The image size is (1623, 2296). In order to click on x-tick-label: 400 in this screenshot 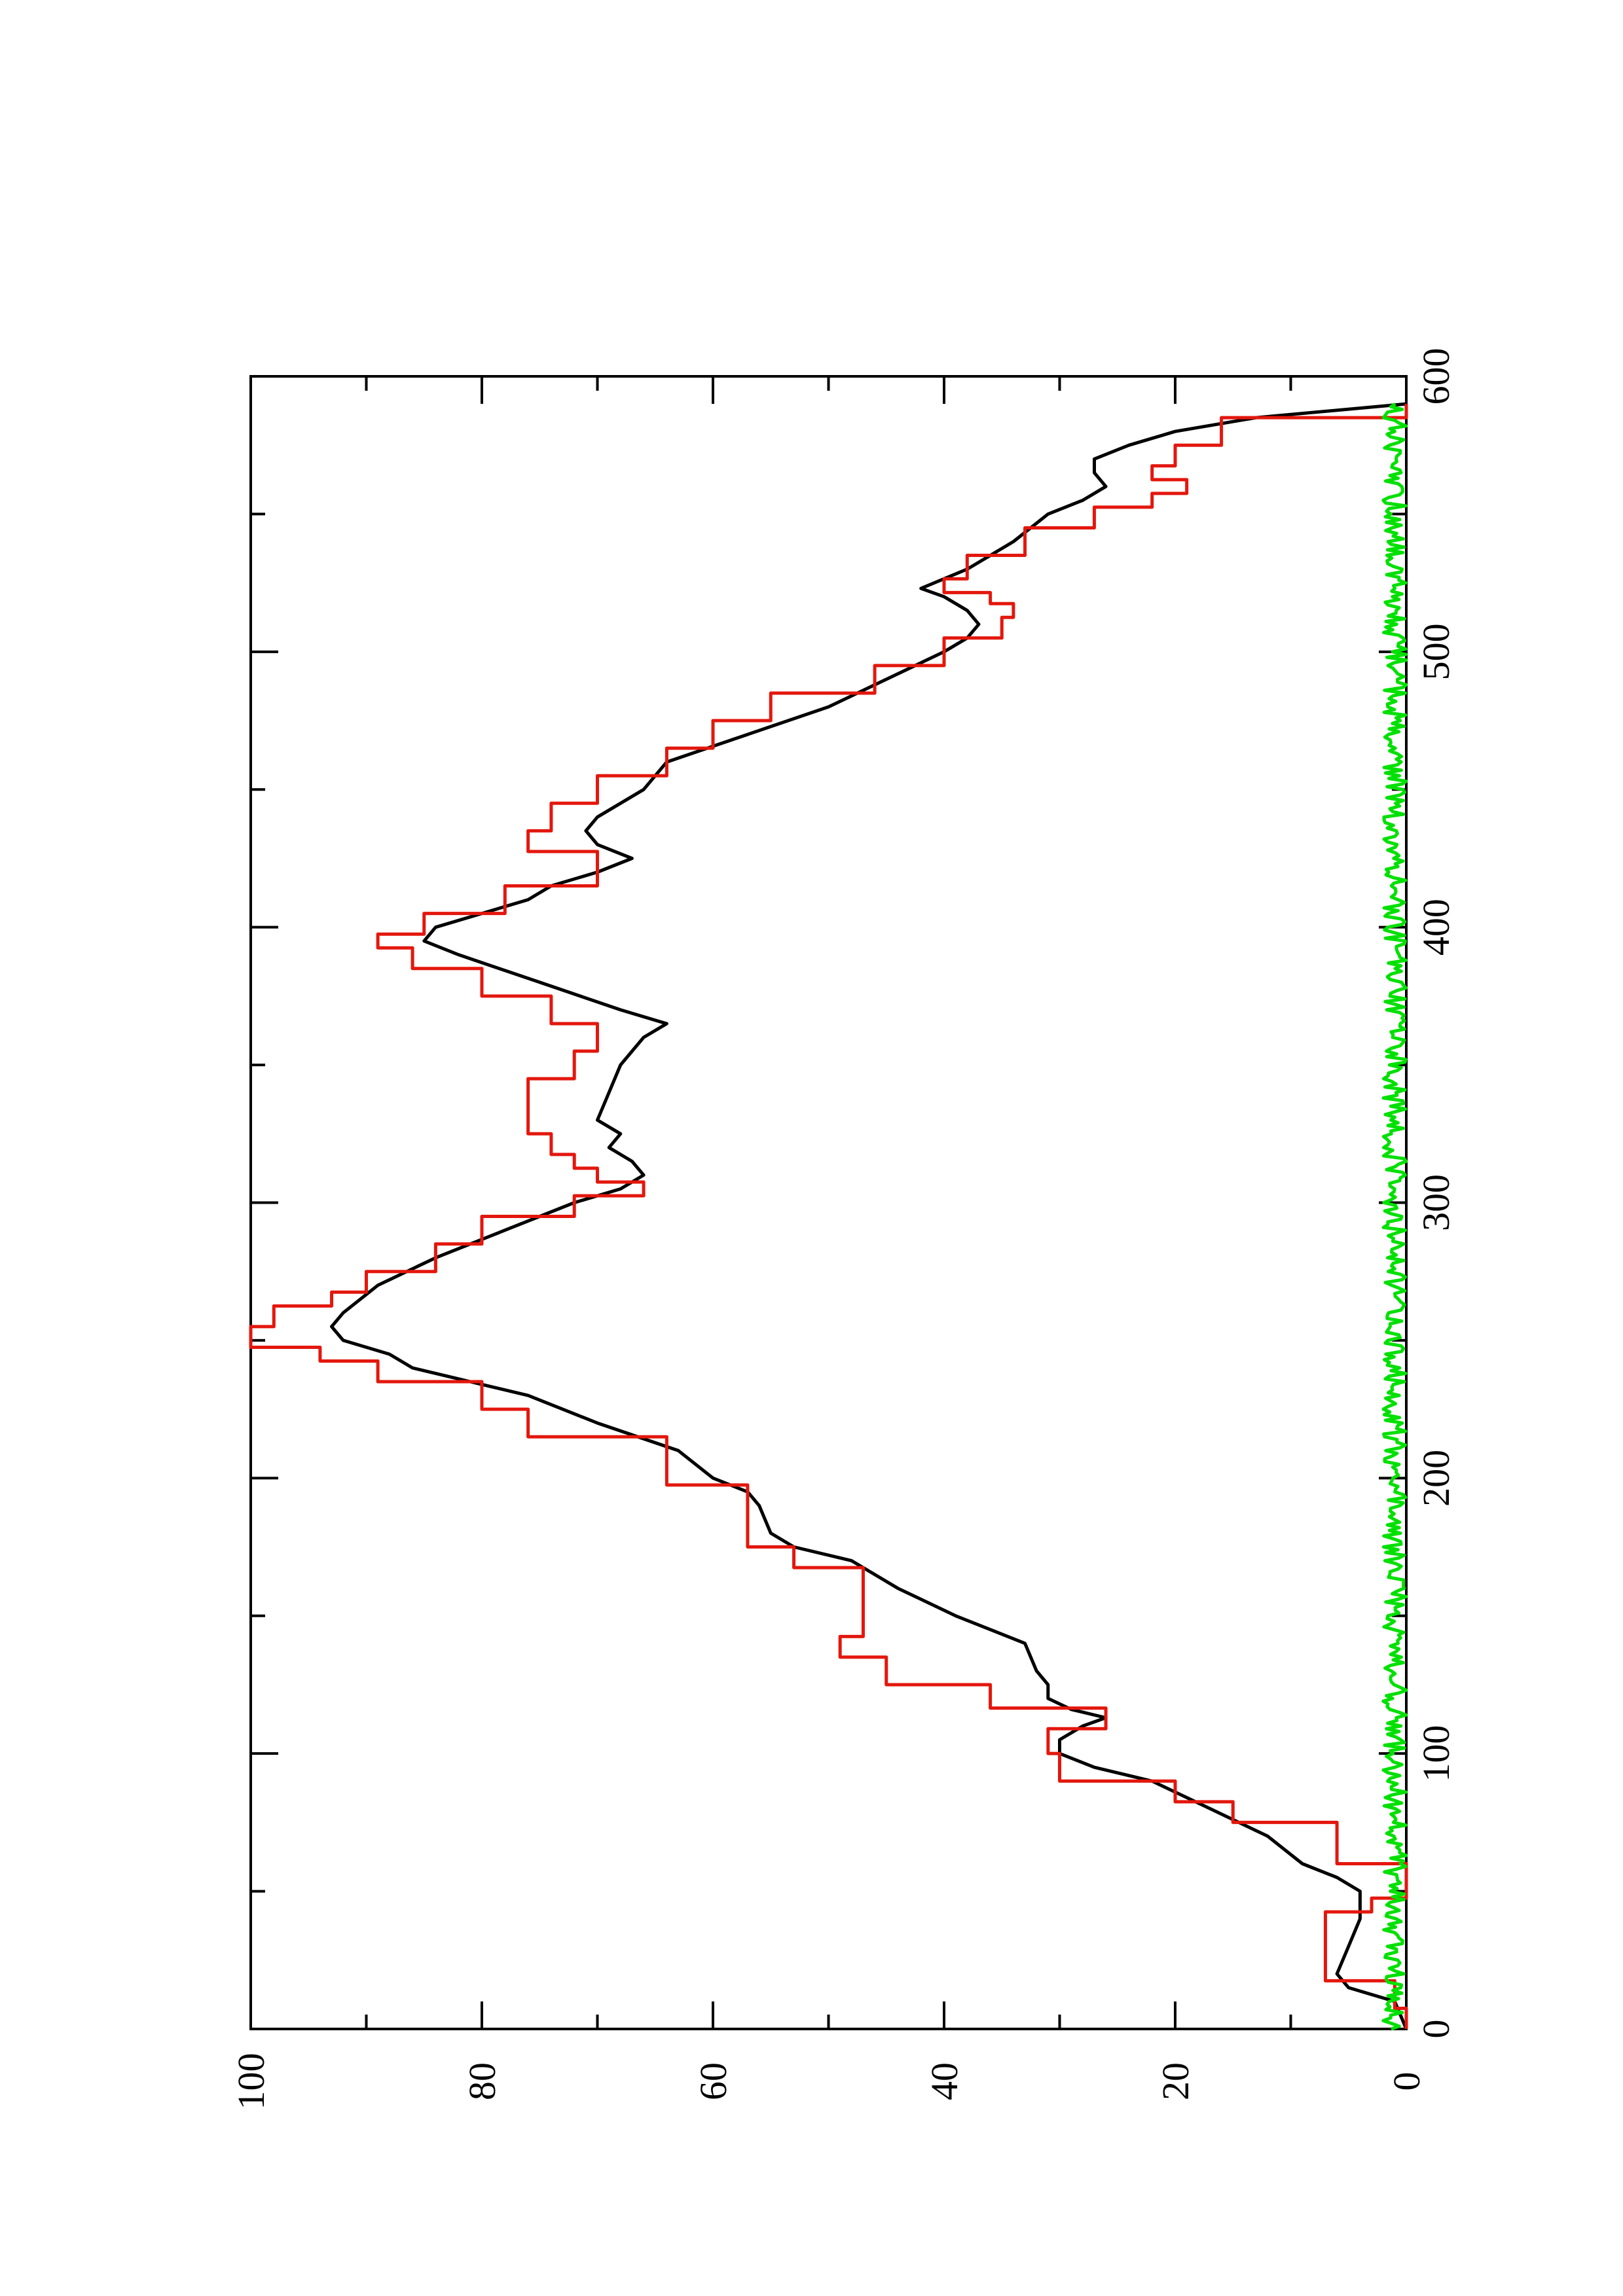, I will do `click(1436, 927)`.